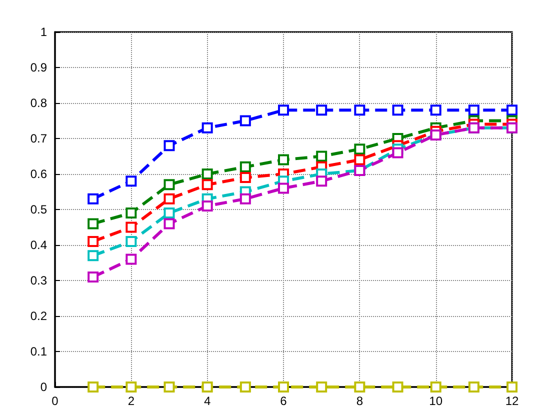  Describe the element at coordinates (39, 139) in the screenshot. I see `y-tick-label: 0.7` at that location.